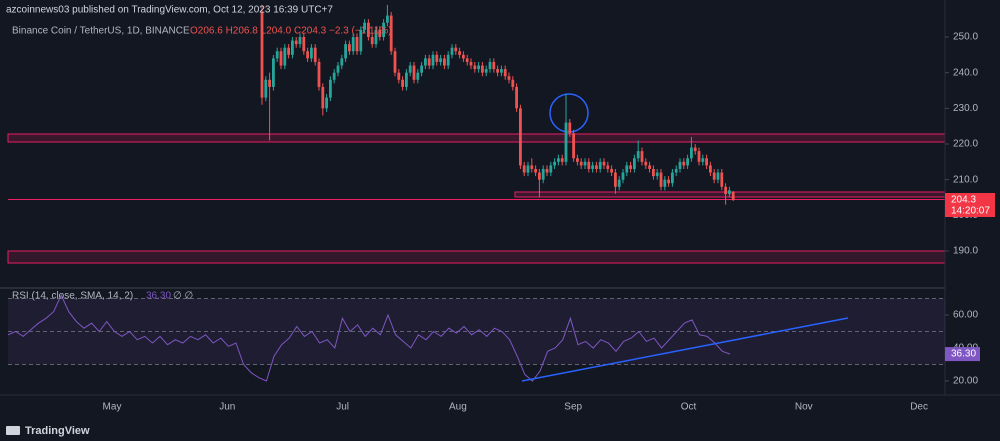  I want to click on last-price-box, so click(970, 204).